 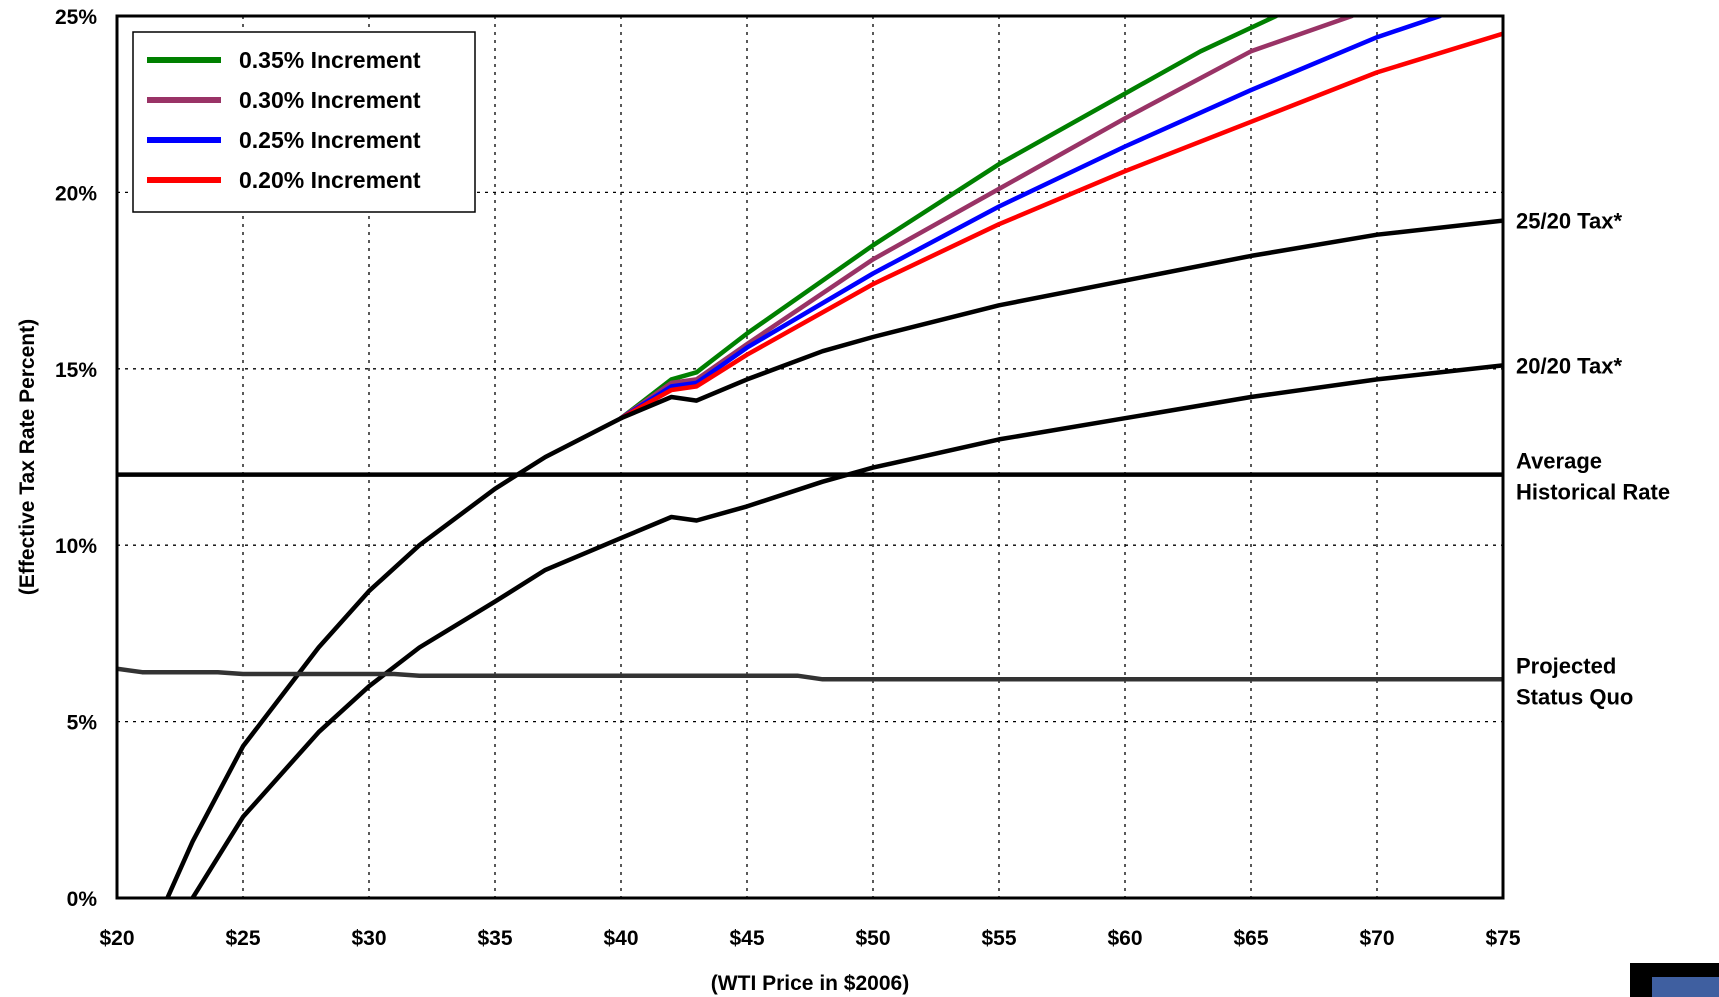 I want to click on x-tick-label: $30, so click(x=368, y=938).